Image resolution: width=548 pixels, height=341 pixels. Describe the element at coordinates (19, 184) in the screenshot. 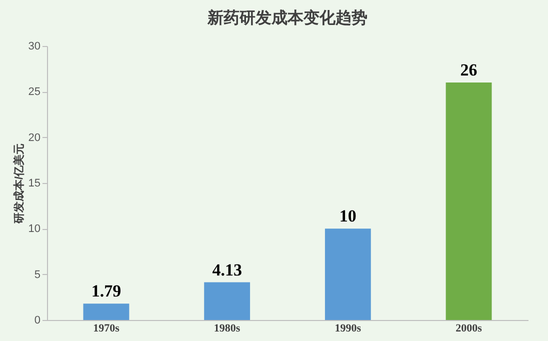

I see `y-axis-title: 研发成本/亿美元` at that location.